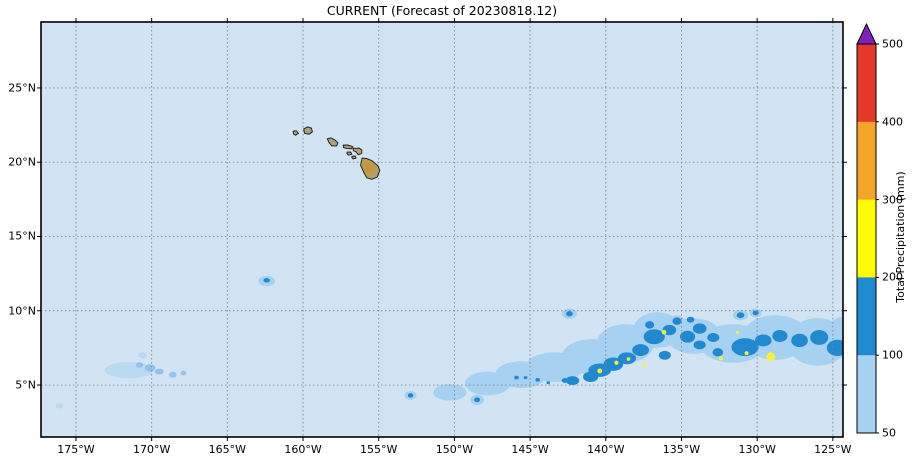  I want to click on island-molokai, so click(348, 147).